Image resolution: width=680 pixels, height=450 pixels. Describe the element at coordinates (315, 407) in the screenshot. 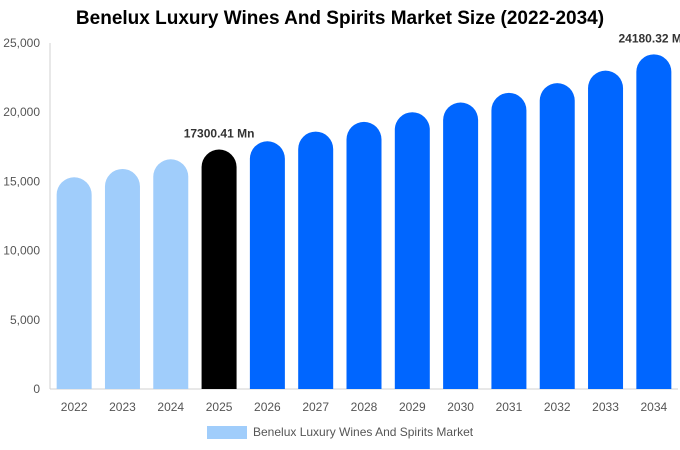

I see `x-tick-label: 2027` at that location.